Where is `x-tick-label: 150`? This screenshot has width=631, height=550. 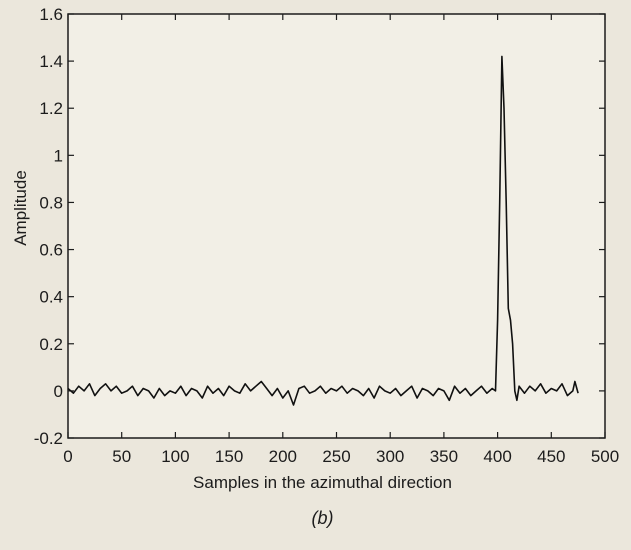
x-tick-label: 150 is located at coordinates (229, 456).